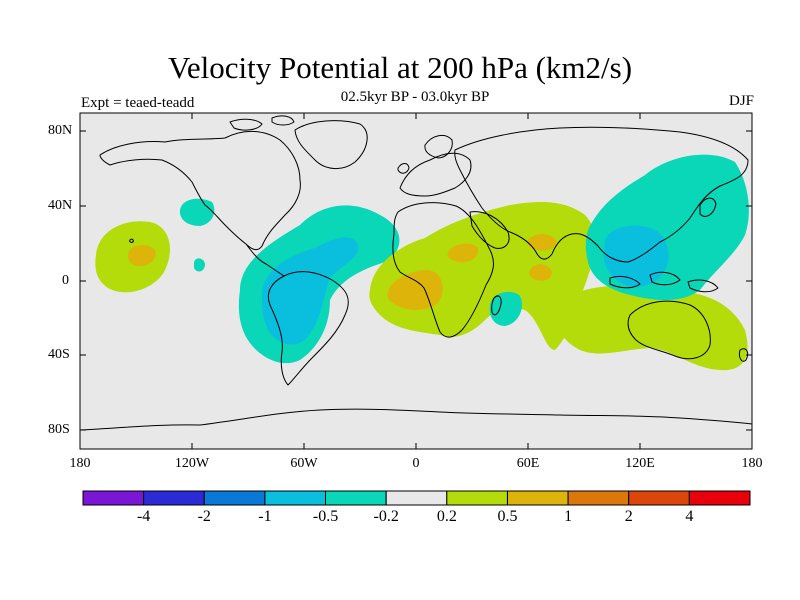 The width and height of the screenshot is (800, 600). What do you see at coordinates (752, 463) in the screenshot?
I see `lon-label-180e: 180` at bounding box center [752, 463].